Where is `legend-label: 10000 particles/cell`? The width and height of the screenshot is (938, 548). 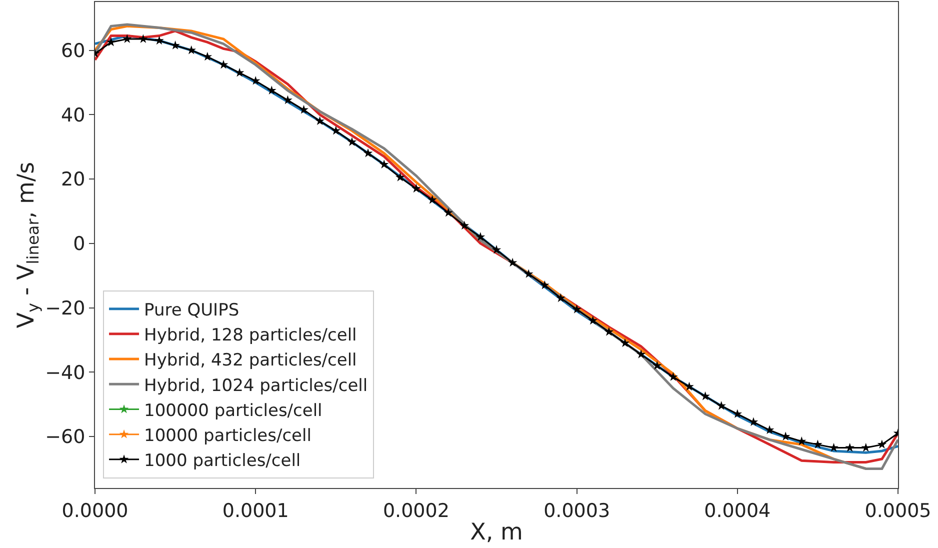
legend-label: 10000 particles/cell is located at coordinates (228, 436).